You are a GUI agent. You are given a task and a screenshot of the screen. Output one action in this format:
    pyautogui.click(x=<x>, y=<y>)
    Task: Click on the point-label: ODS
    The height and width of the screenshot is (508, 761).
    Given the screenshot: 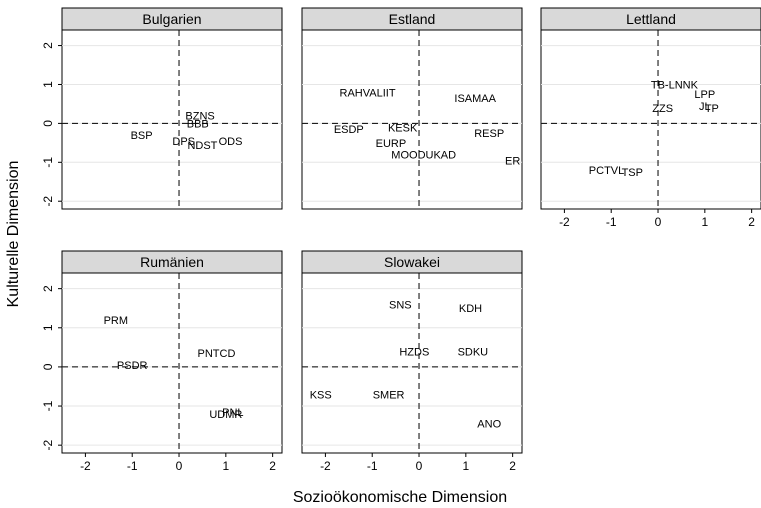 What is the action you would take?
    pyautogui.click(x=231, y=142)
    